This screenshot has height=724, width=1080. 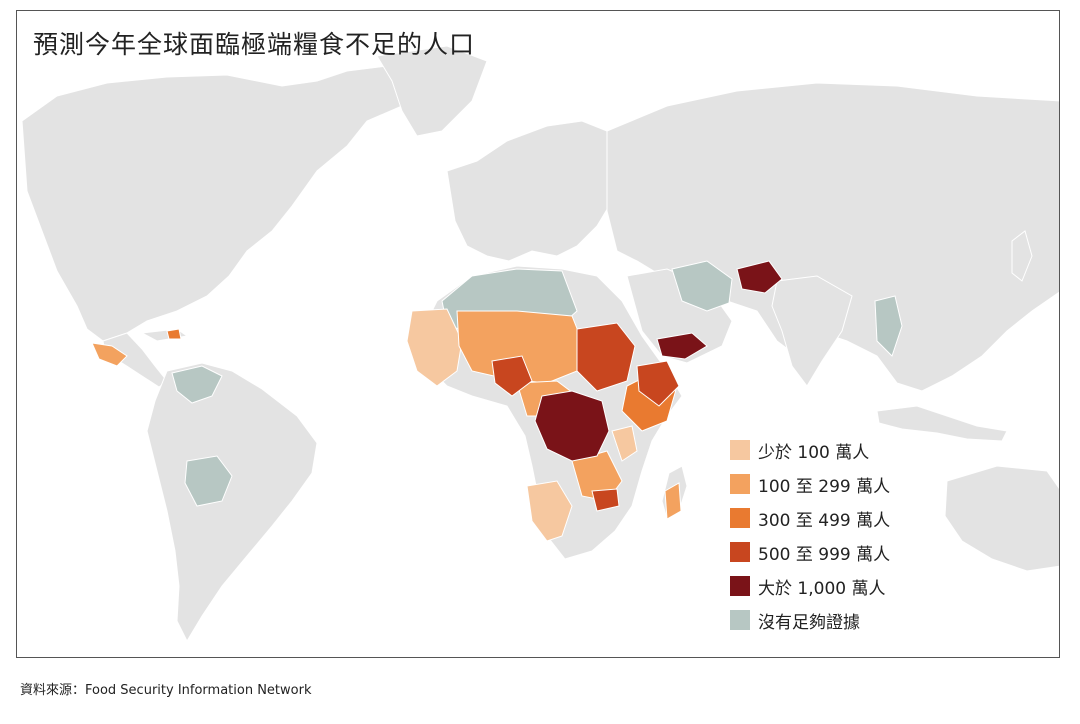 I want to click on legend-item-500-999: 500 至 999 萬人, so click(x=810, y=552).